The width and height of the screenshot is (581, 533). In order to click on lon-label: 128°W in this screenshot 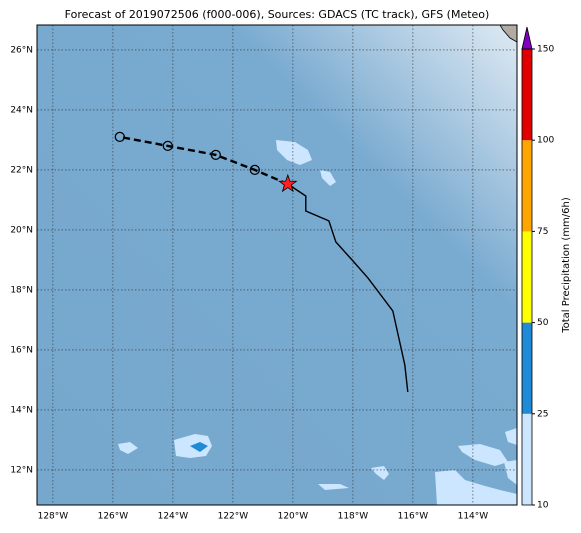, I will do `click(53, 517)`.